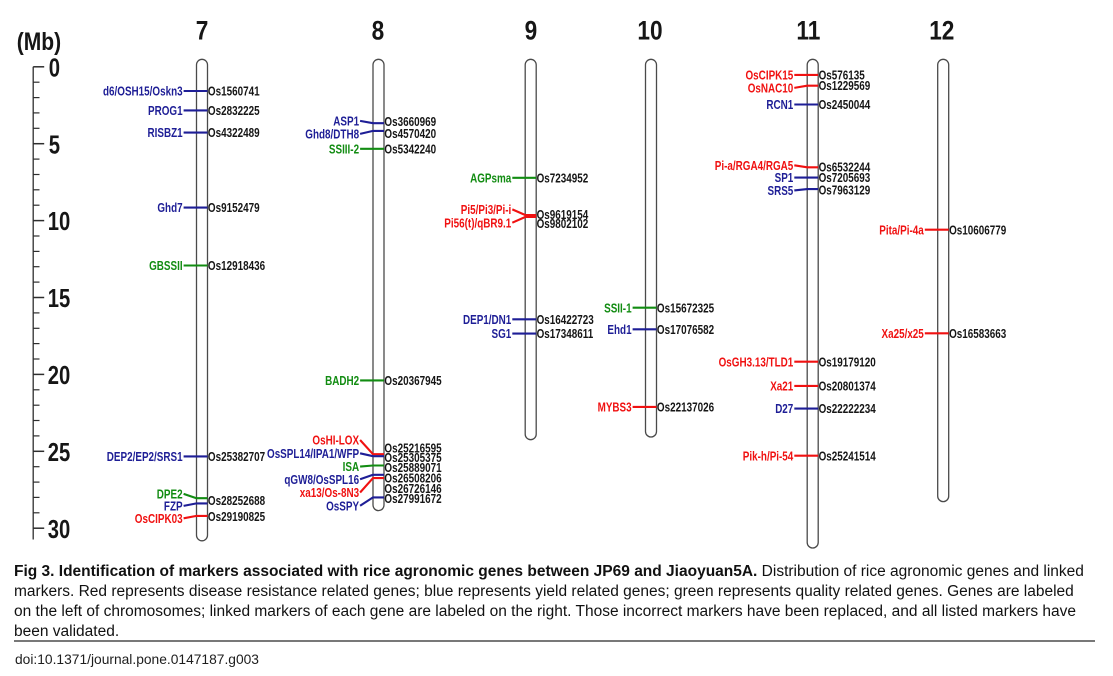 This screenshot has width=1113, height=676. Describe the element at coordinates (977, 333) in the screenshot. I see `svg-text: Os16583663` at that location.